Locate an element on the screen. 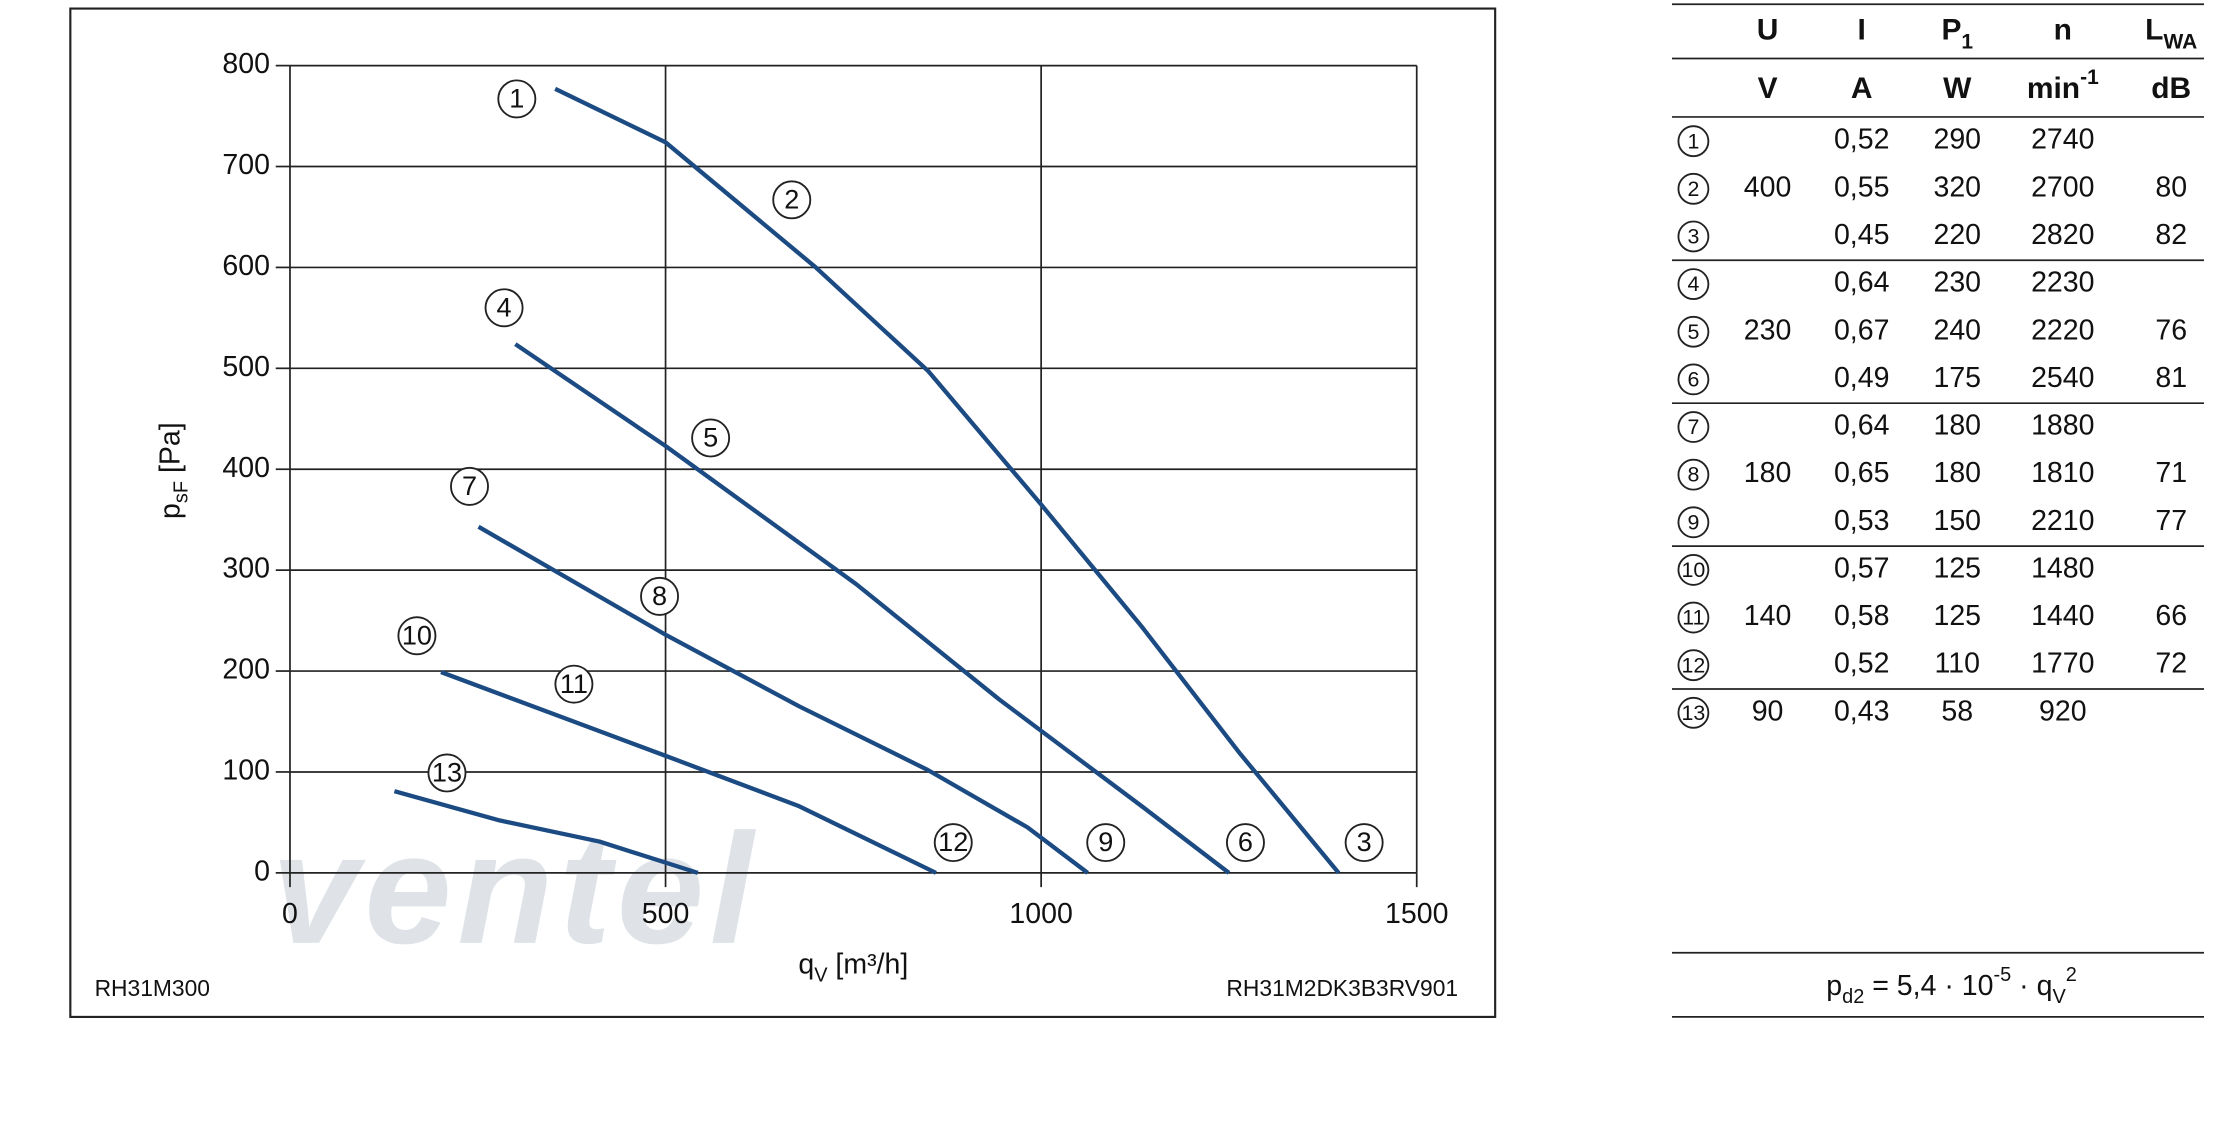  x-axis-label: qV [m³/h] is located at coordinates (853, 967).